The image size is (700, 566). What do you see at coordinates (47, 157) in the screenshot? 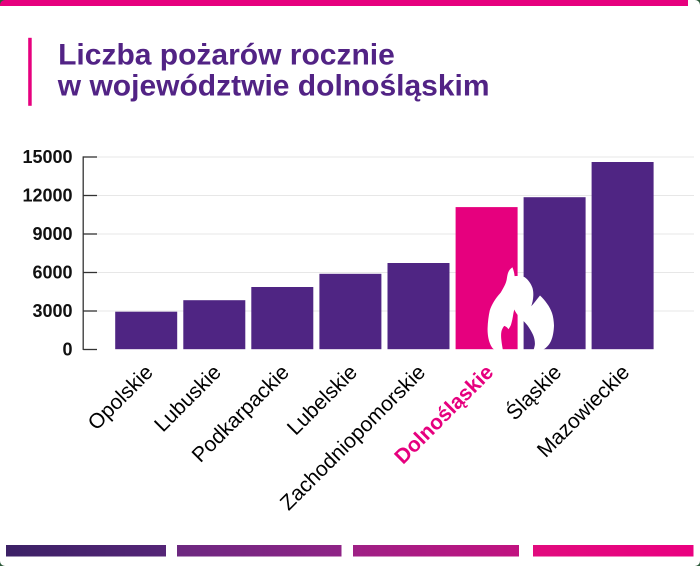
I see `svg-text: 15000` at bounding box center [47, 157].